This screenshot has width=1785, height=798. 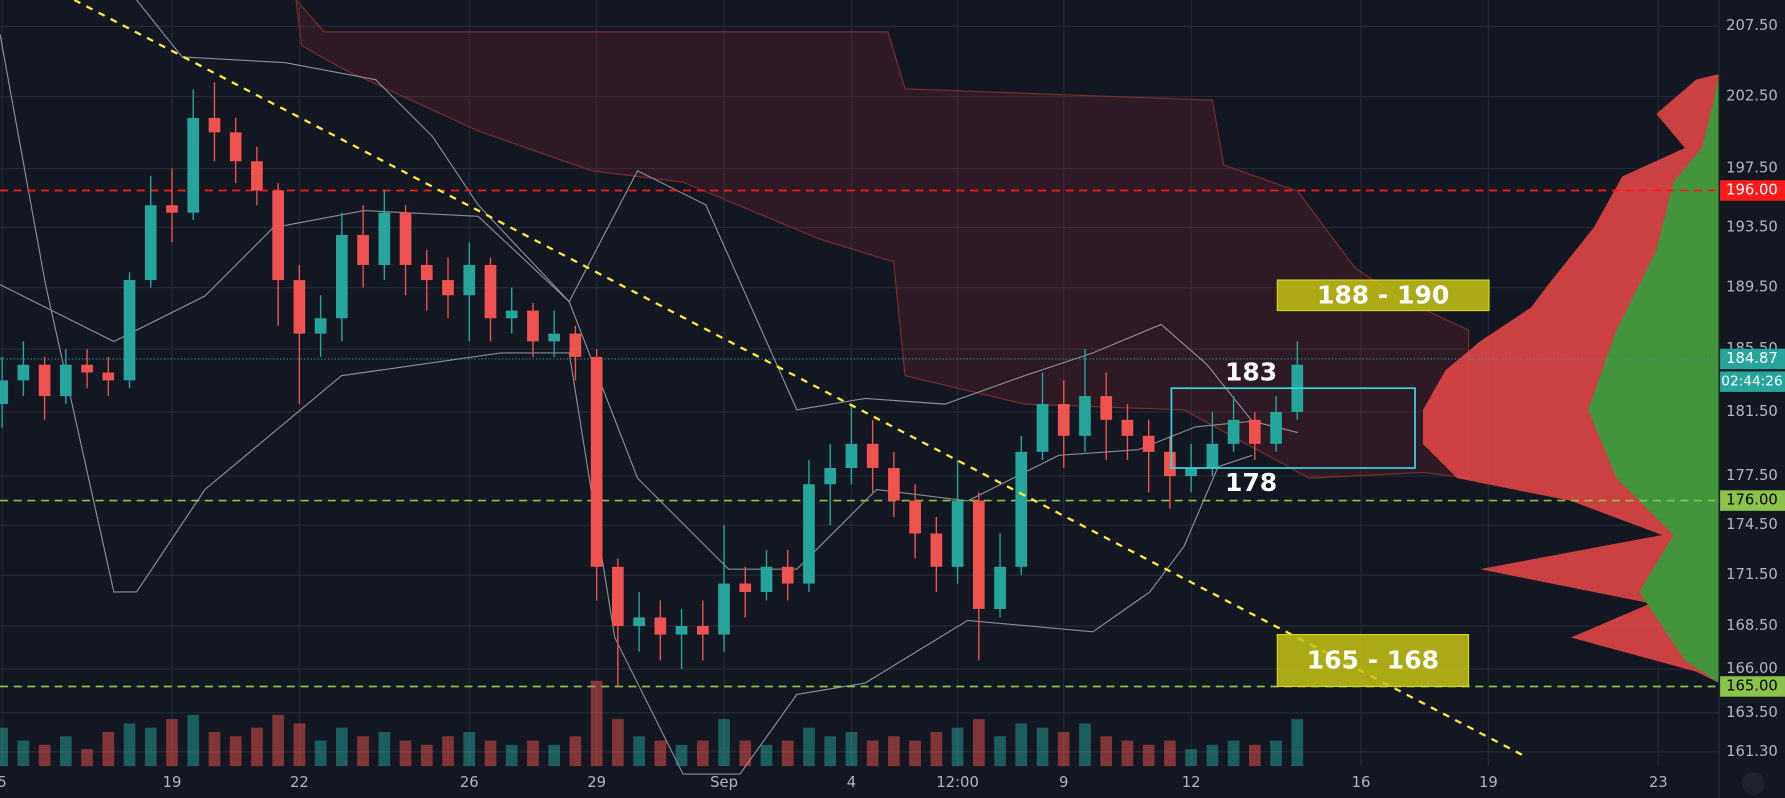 I want to click on x-tick-label: 29, so click(x=596, y=782).